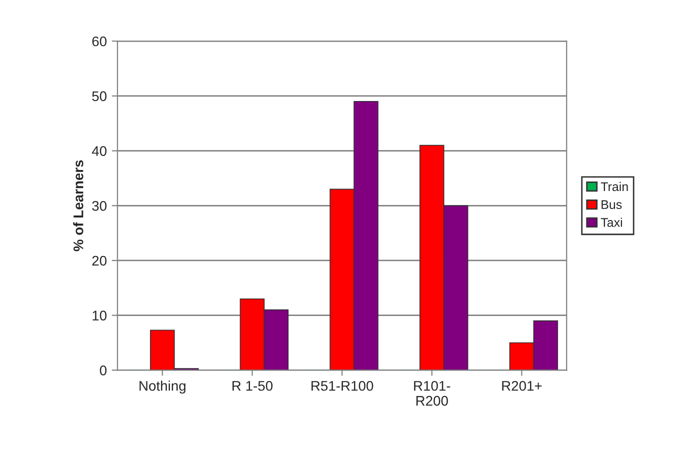  Describe the element at coordinates (432, 393) in the screenshot. I see `x-tick-label: R101- R200` at that location.